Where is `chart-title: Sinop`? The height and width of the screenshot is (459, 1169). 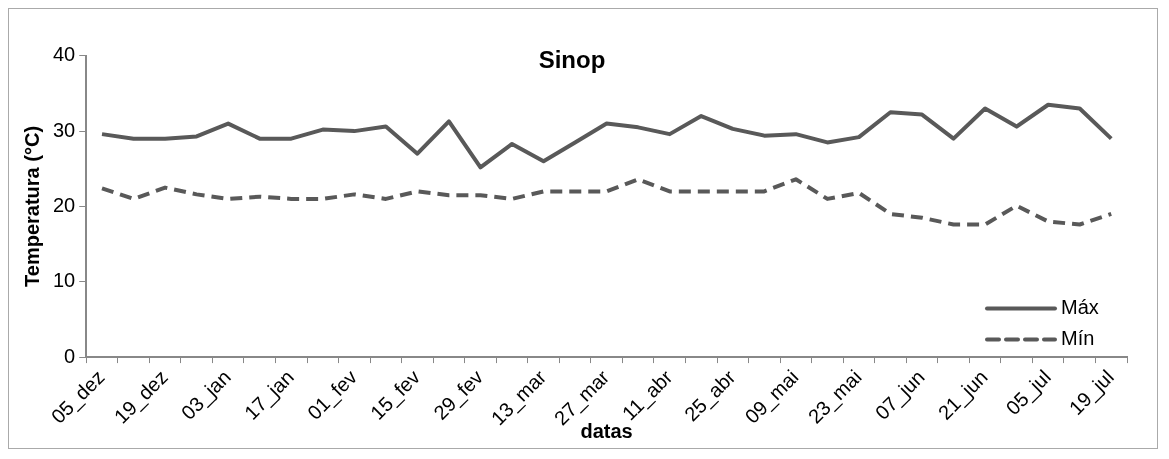 chart-title: Sinop is located at coordinates (572, 60).